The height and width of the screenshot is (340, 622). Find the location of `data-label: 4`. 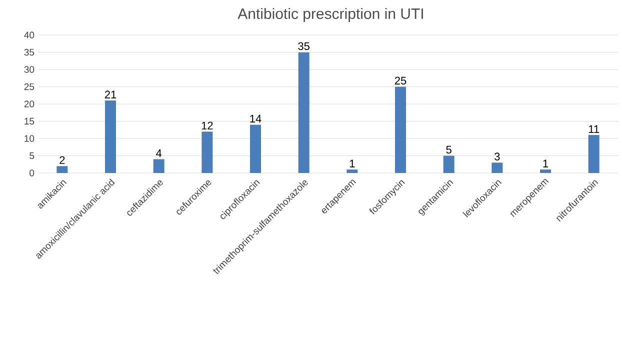

data-label: 4 is located at coordinates (159, 153).